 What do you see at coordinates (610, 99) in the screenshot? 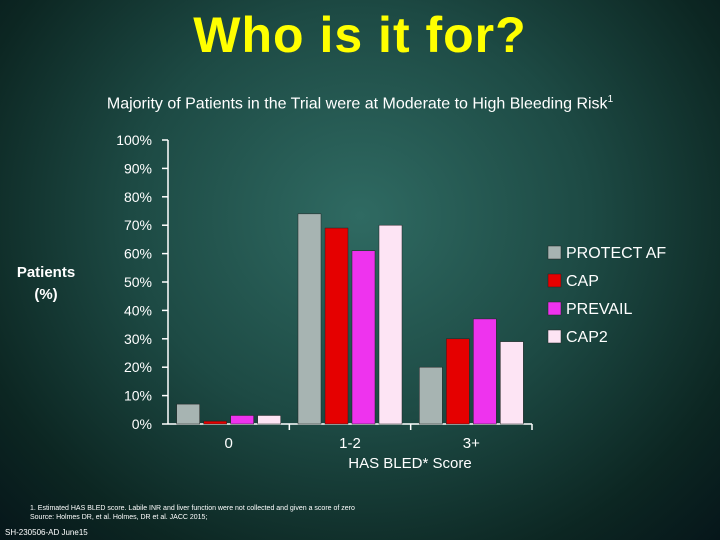
I see `subtitle-footnote-marker: 1` at bounding box center [610, 99].